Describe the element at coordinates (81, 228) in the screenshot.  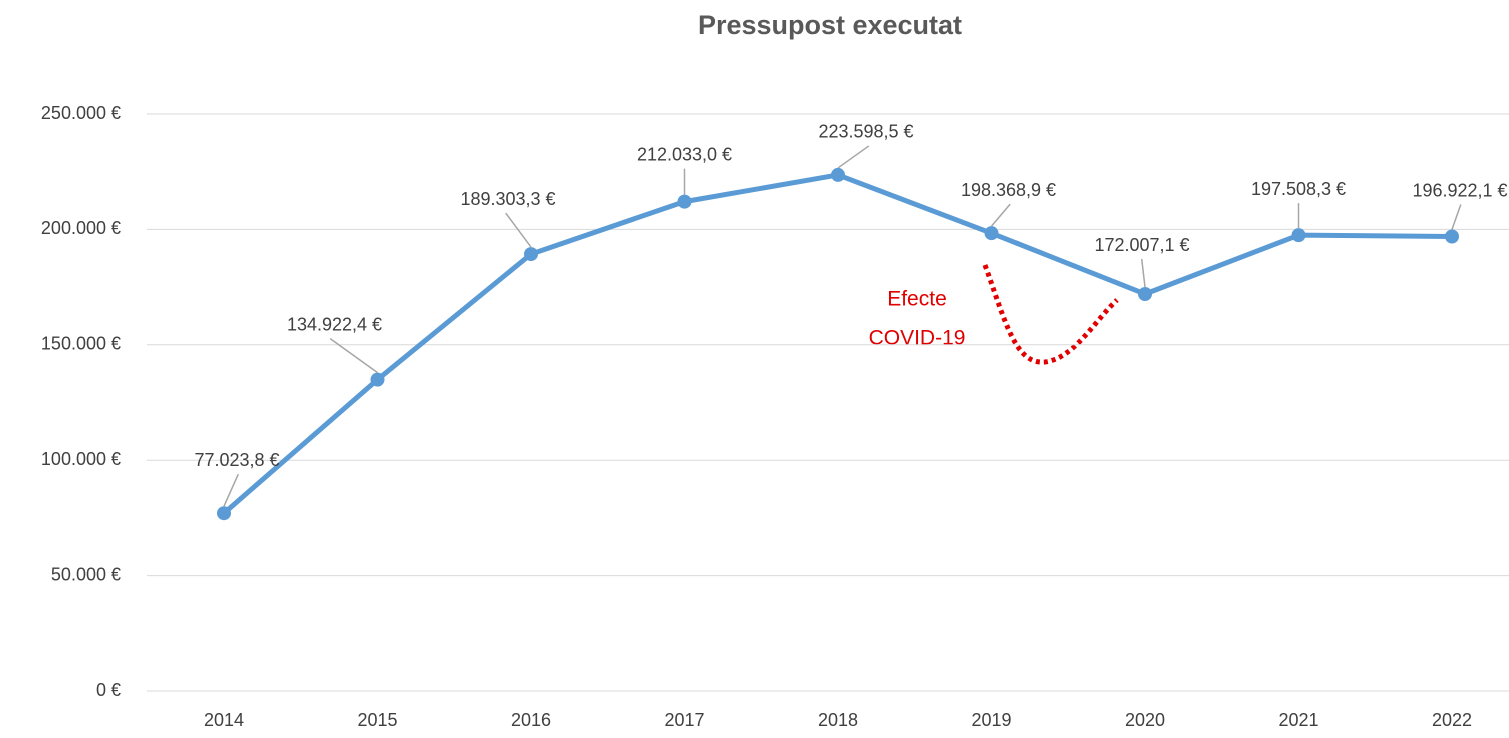
I see `y-tick-label: 200.000 €` at that location.